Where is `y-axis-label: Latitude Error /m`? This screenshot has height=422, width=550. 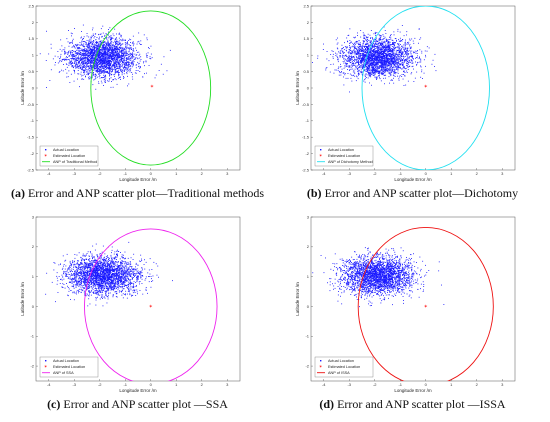
y-axis-label: Latitude Error /m is located at coordinates (22, 88).